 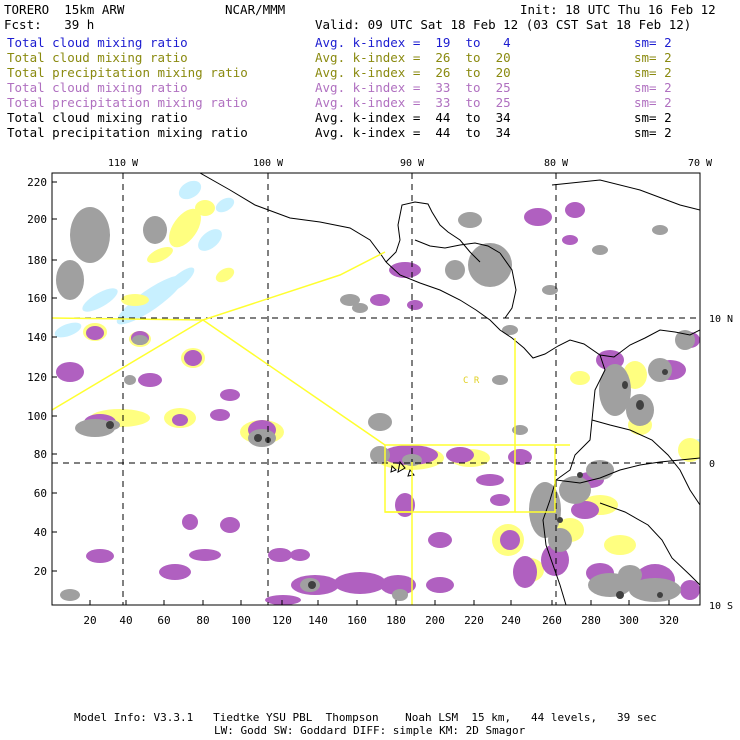 I want to click on legend-kindex: Avg. k-index = 26 to 20, so click(x=413, y=57).